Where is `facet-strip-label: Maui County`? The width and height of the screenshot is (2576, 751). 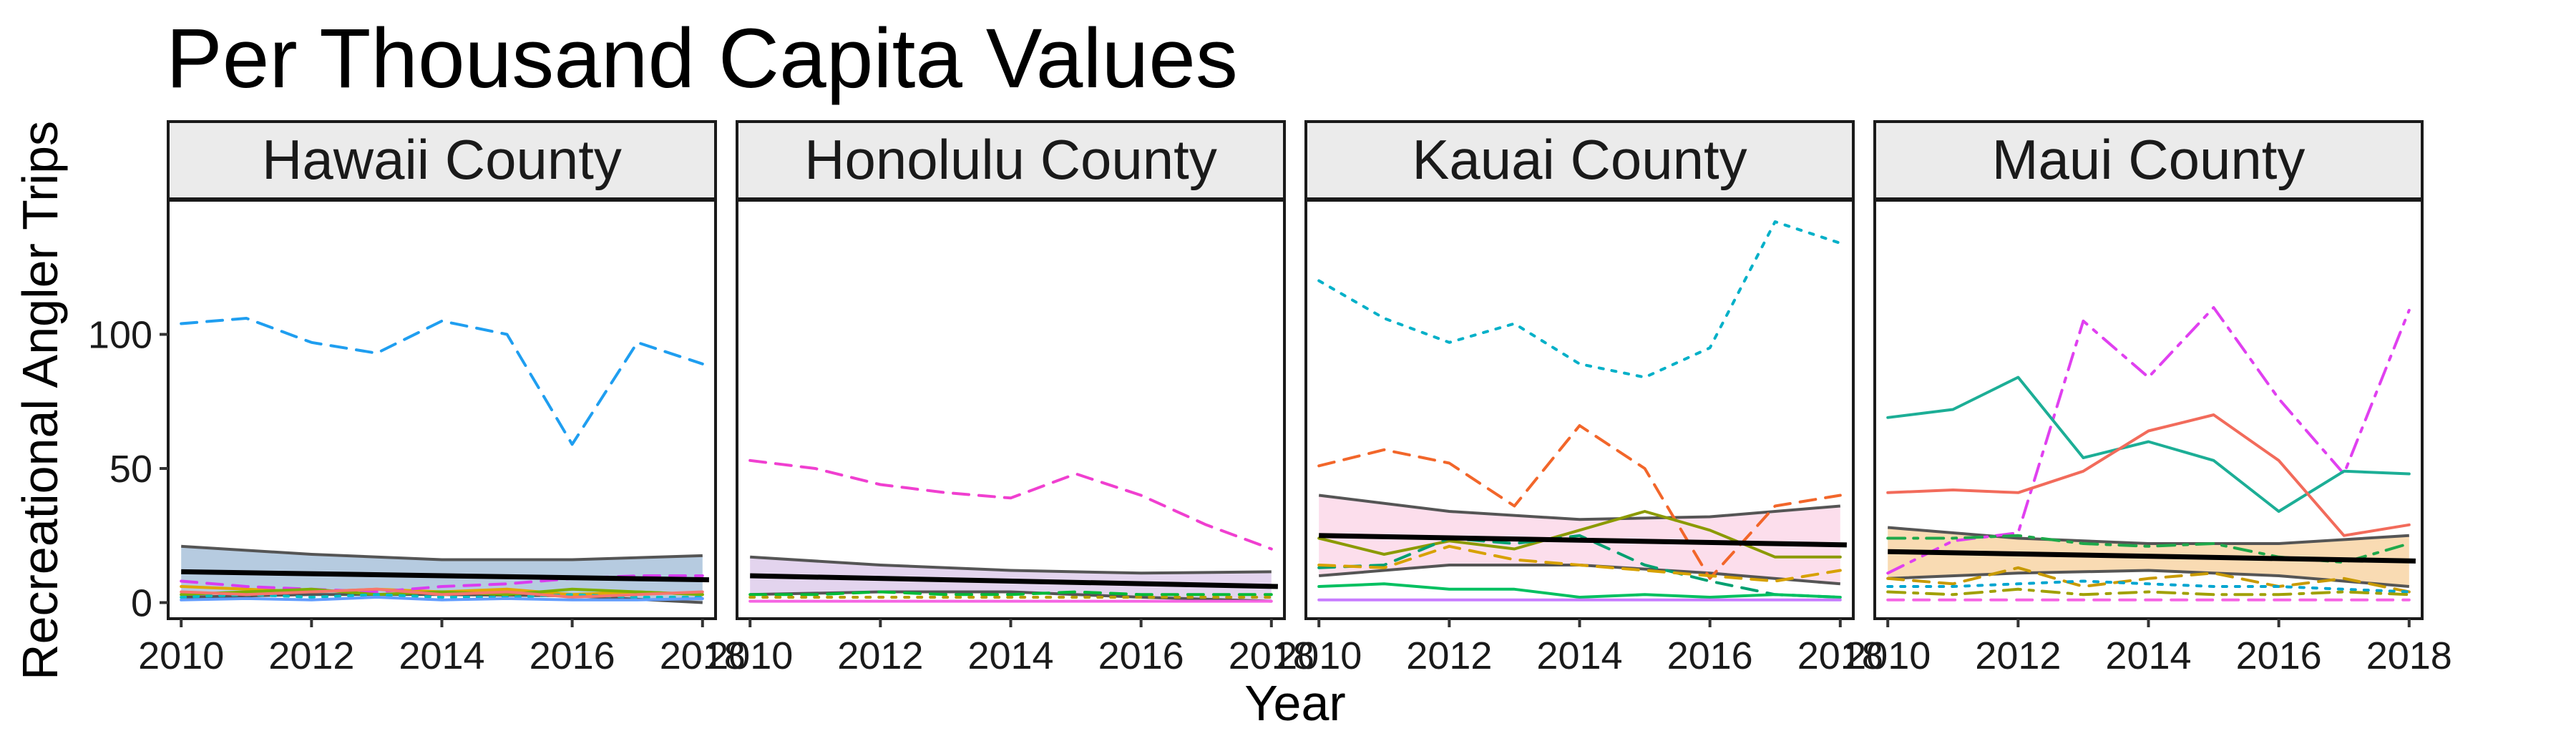 facet-strip-label: Maui County is located at coordinates (2149, 159).